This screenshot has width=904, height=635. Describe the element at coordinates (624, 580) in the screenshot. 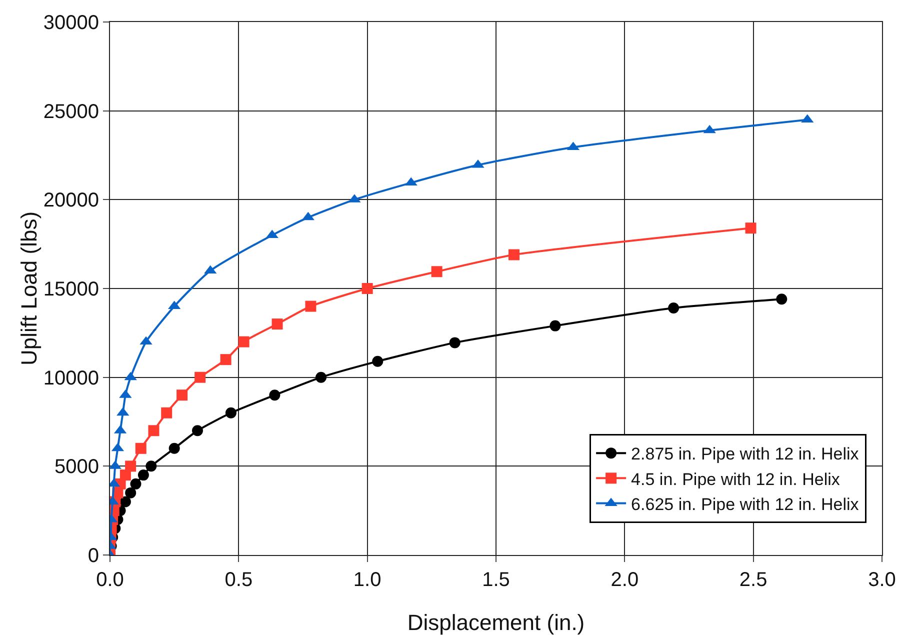

I see `x-tick-label: 2.0` at that location.